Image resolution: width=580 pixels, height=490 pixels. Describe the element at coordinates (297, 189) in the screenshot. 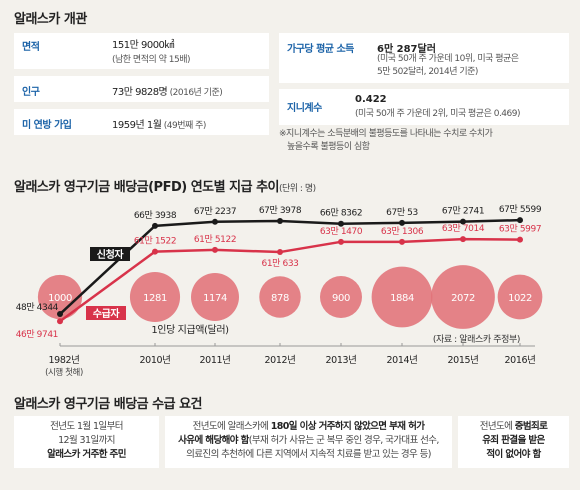

I see `chart-unit: (단위 : 명)` at that location.